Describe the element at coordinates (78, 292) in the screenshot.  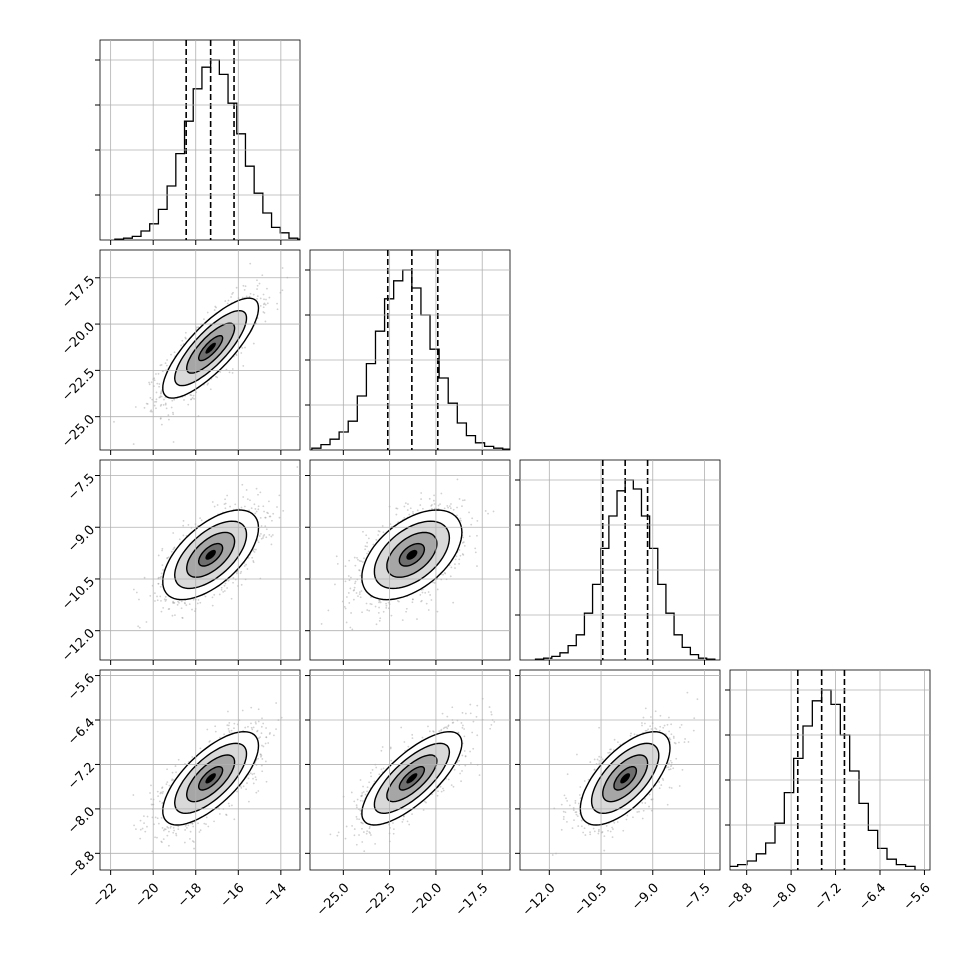
I see `y-tick-label: −17.5` at that location.